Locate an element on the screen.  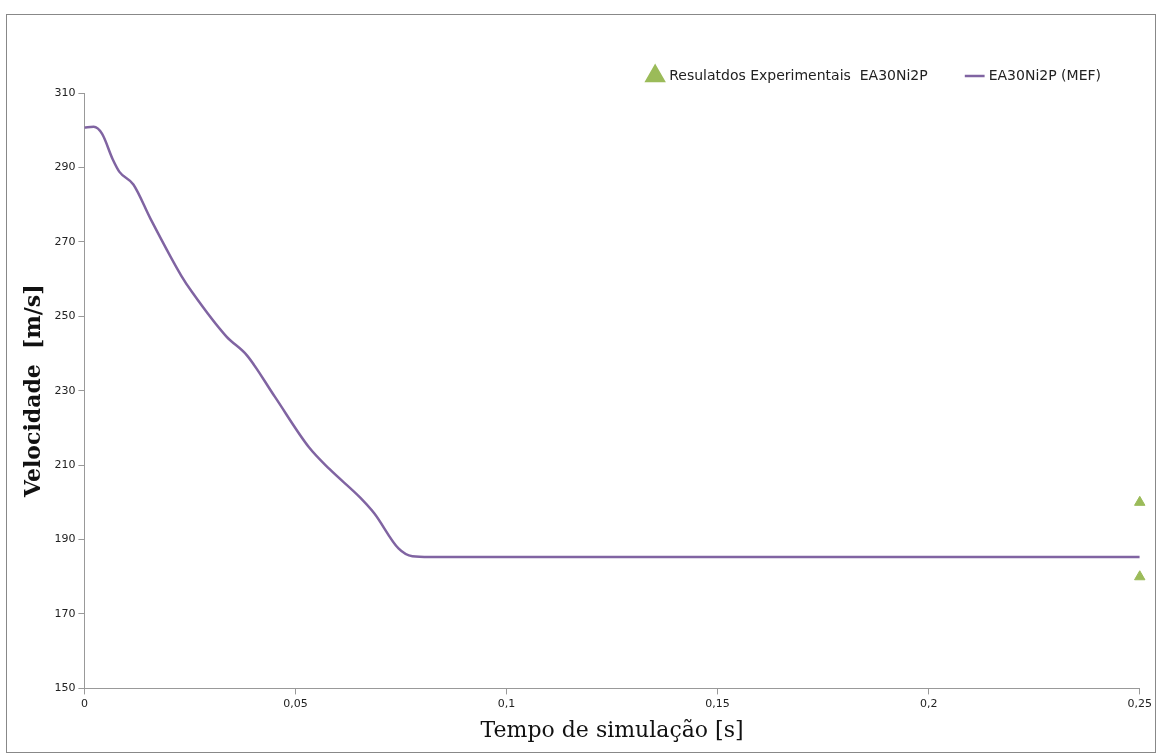
y-tick-label: 310 is located at coordinates (65, 92).